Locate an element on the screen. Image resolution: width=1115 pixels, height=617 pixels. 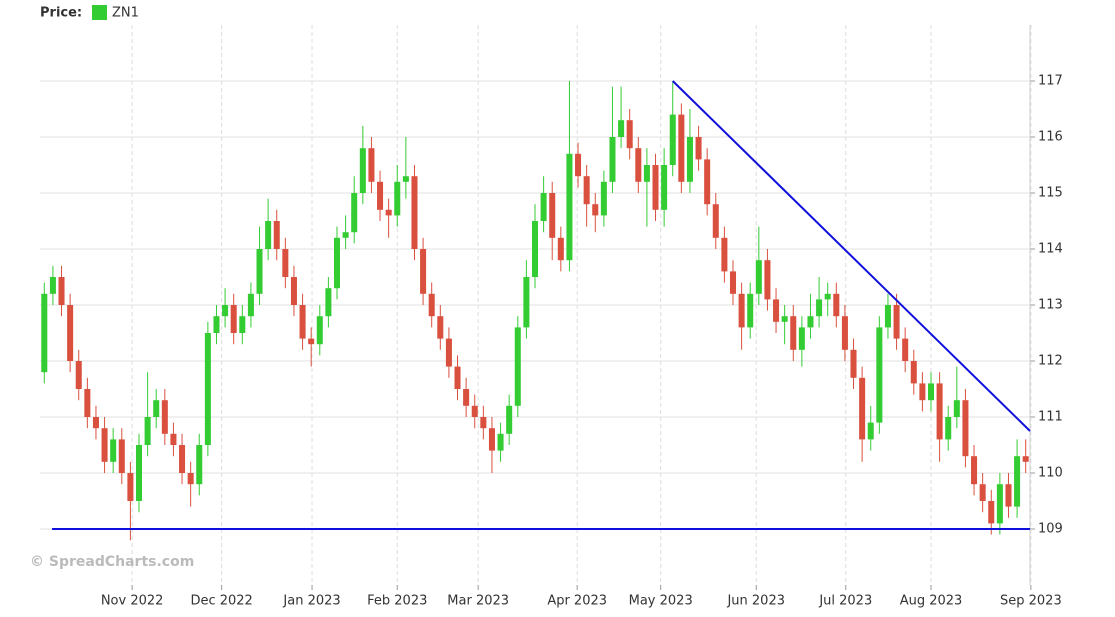
x-tick-label: Nov 2022 is located at coordinates (132, 601).